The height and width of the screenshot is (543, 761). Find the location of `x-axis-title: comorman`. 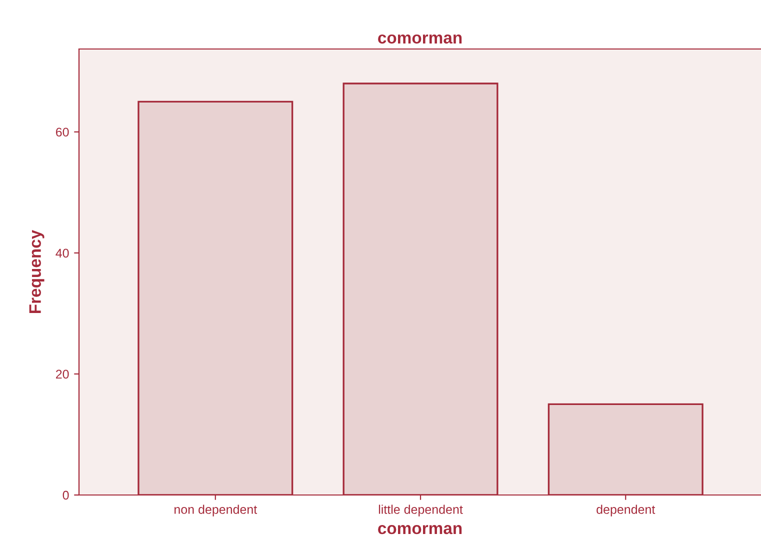

x-axis-title: comorman is located at coordinates (420, 529).